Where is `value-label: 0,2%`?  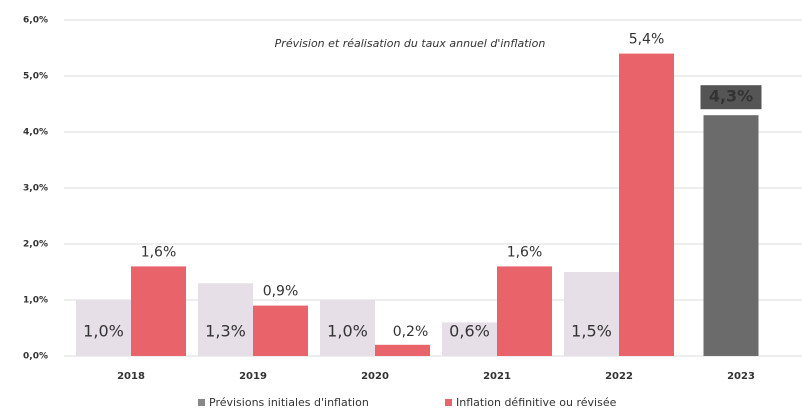 value-label: 0,2% is located at coordinates (411, 332).